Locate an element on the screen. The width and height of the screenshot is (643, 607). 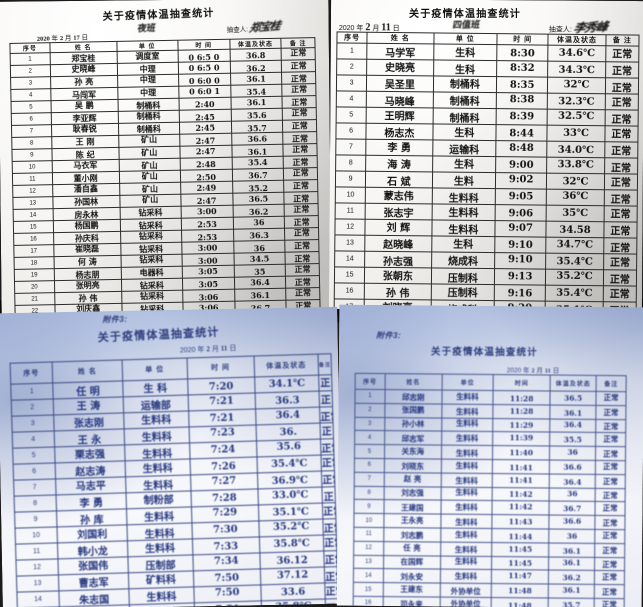
shift-tag: 四值班 is located at coordinates (466, 26).